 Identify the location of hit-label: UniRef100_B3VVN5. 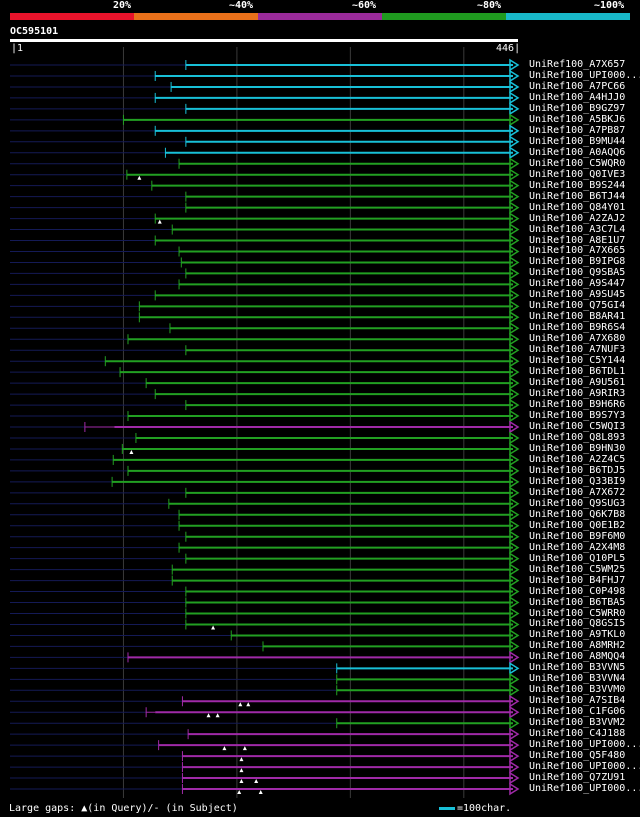
(577, 668).